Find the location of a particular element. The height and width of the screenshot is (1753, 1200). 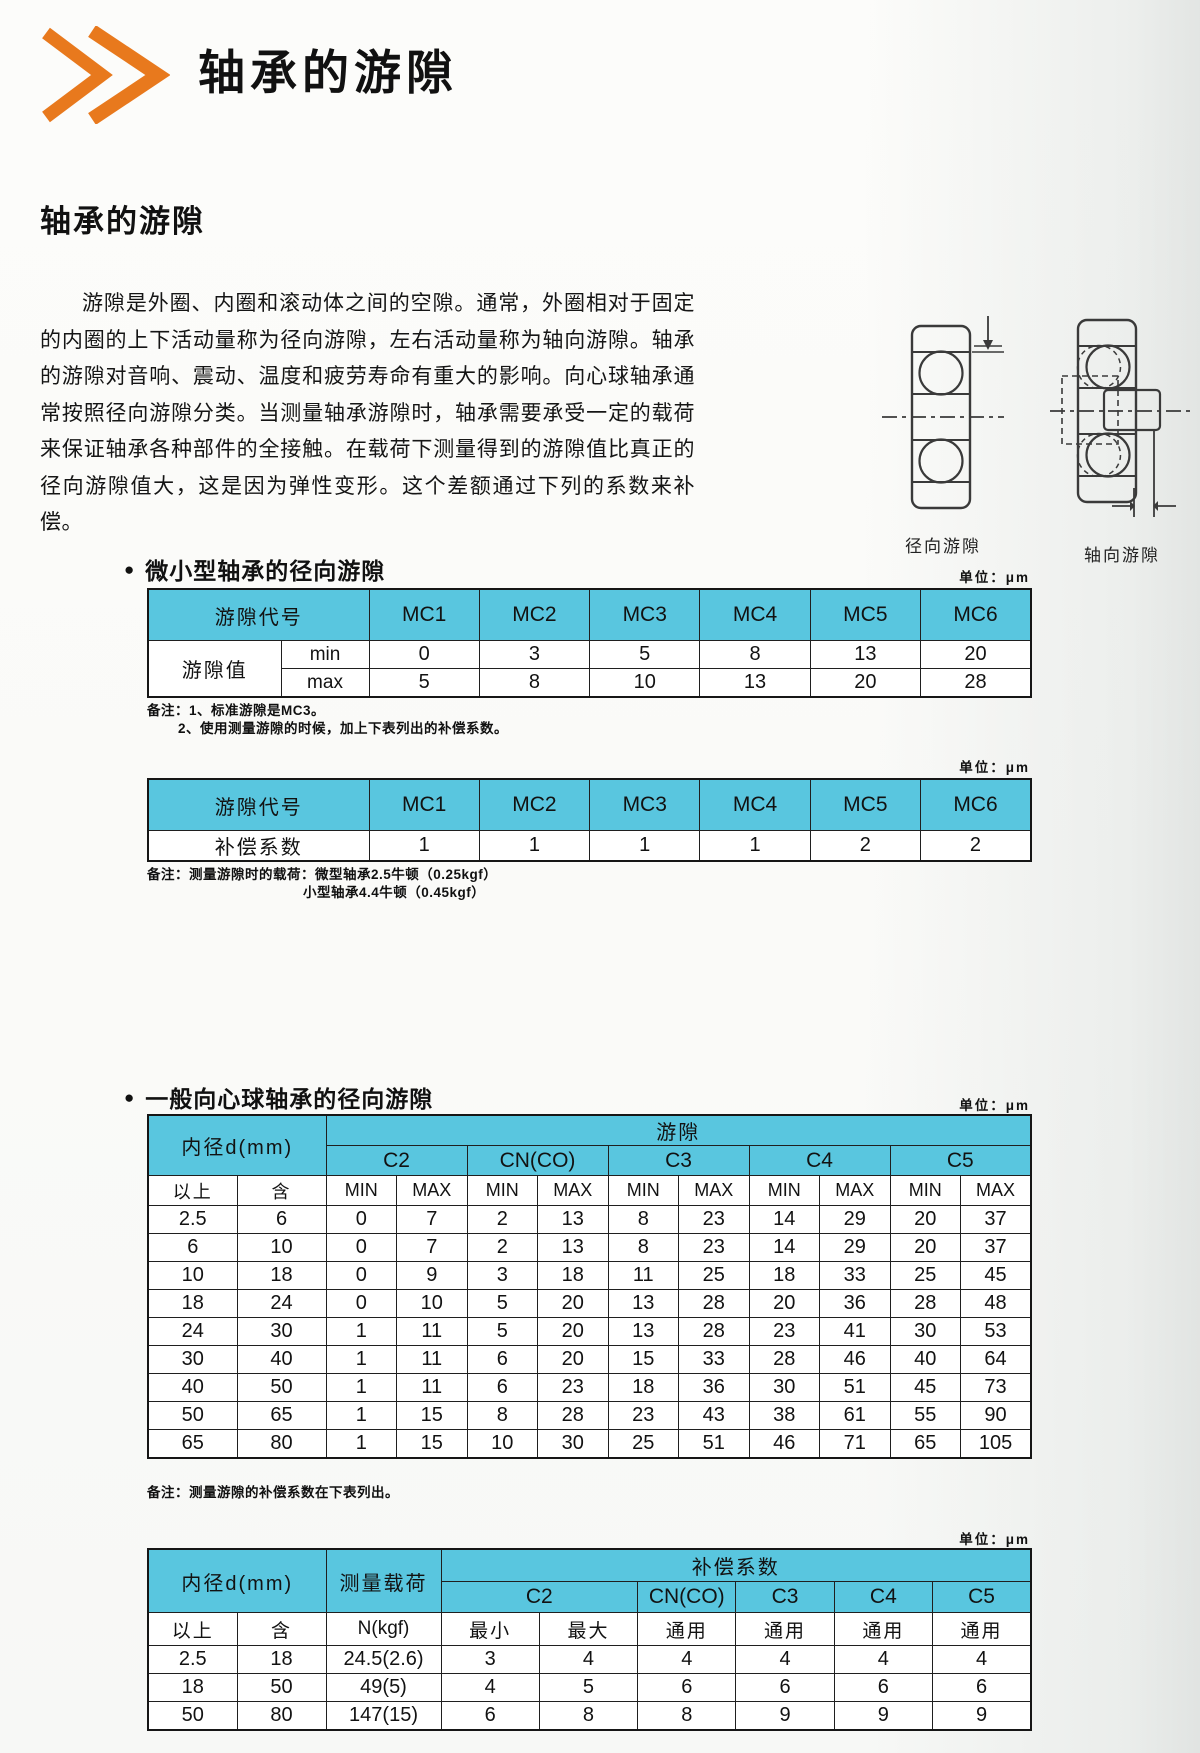

over-label: 以上 is located at coordinates (192, 1190).